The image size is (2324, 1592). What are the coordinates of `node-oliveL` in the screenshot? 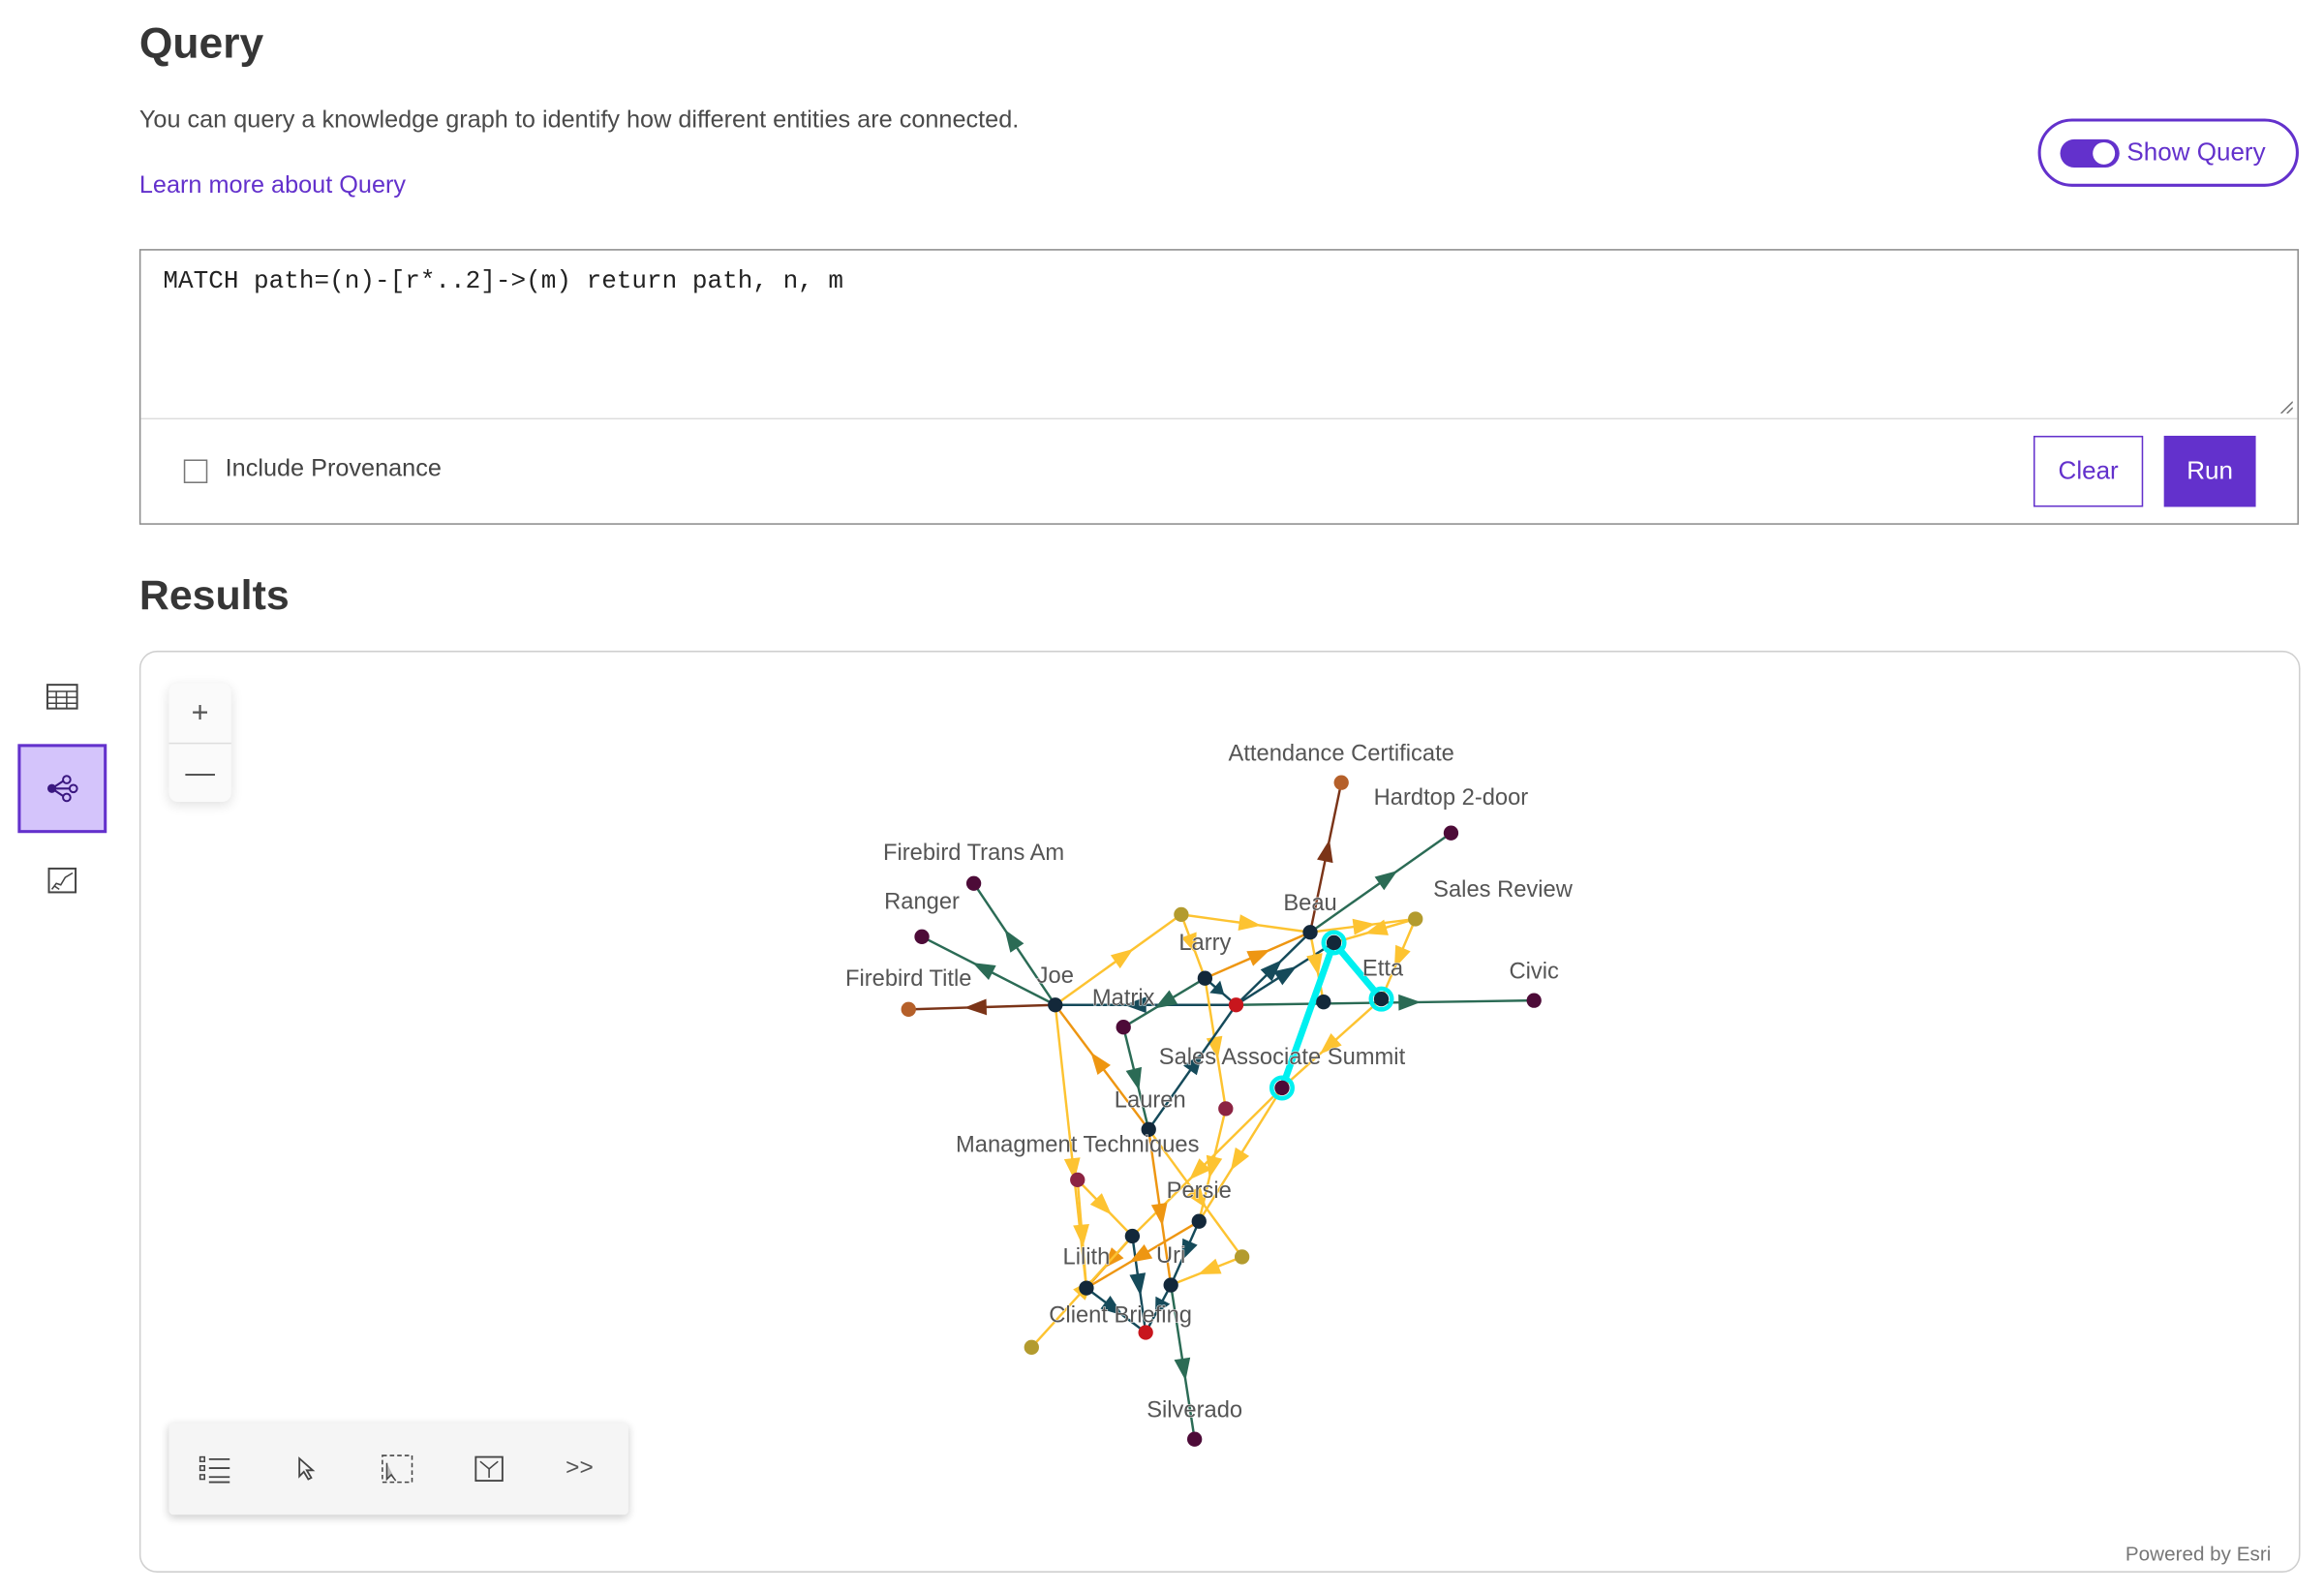 It's located at (1032, 1347).